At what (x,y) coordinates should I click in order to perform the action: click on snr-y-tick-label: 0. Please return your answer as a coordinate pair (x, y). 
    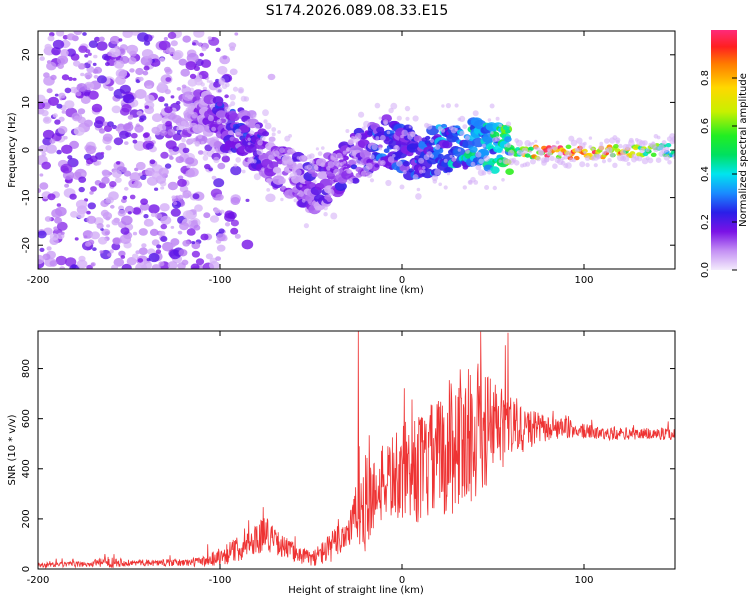
    Looking at the image, I should click on (26, 569).